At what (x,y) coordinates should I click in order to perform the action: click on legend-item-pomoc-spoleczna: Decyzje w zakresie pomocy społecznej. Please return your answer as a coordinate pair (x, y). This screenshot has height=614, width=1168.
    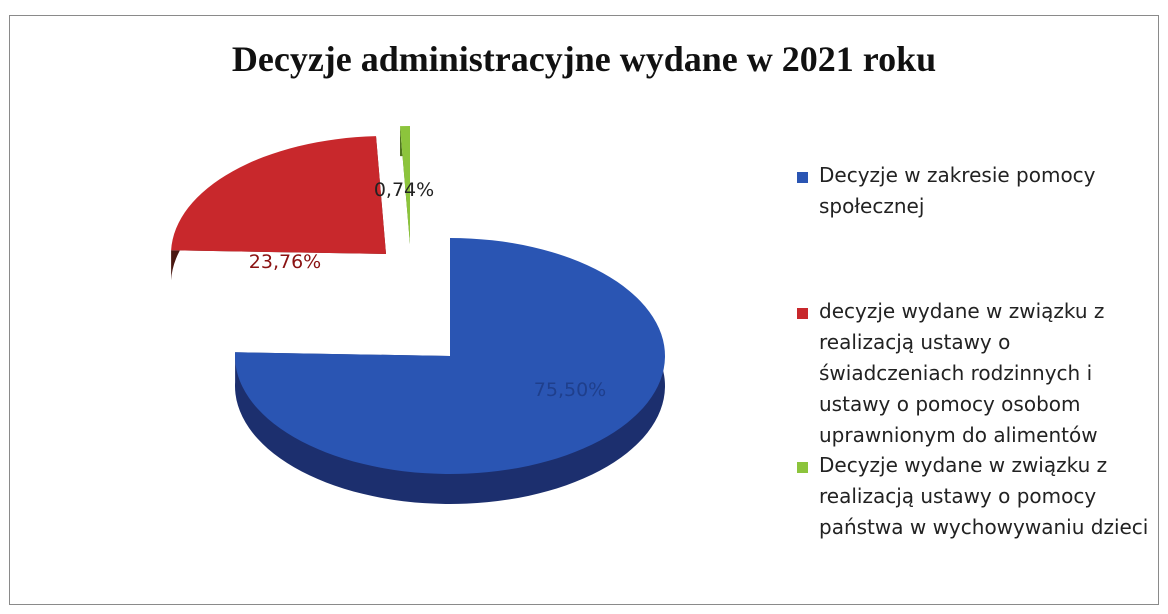
    Looking at the image, I should click on (973, 191).